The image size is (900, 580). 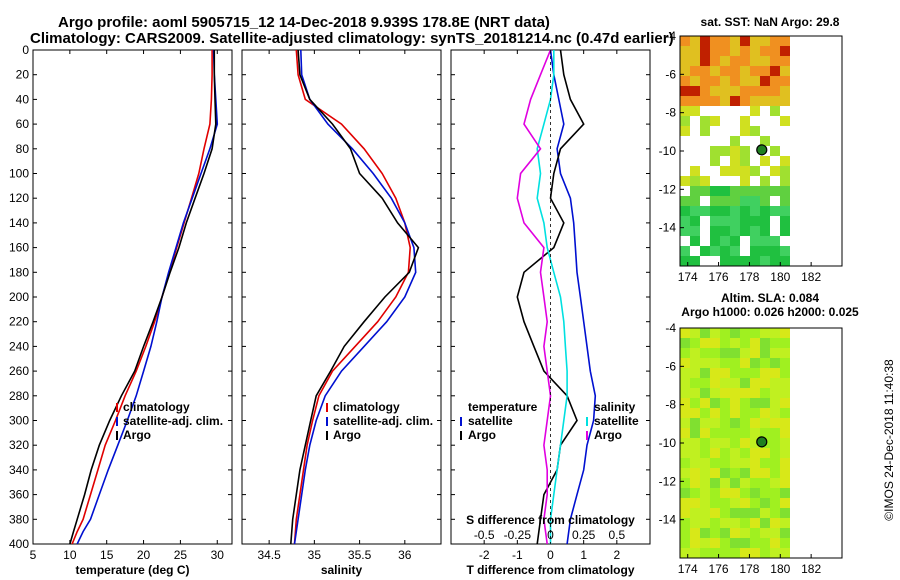 I want to click on x-axis-label: T difference from climatology, so click(x=550, y=570).